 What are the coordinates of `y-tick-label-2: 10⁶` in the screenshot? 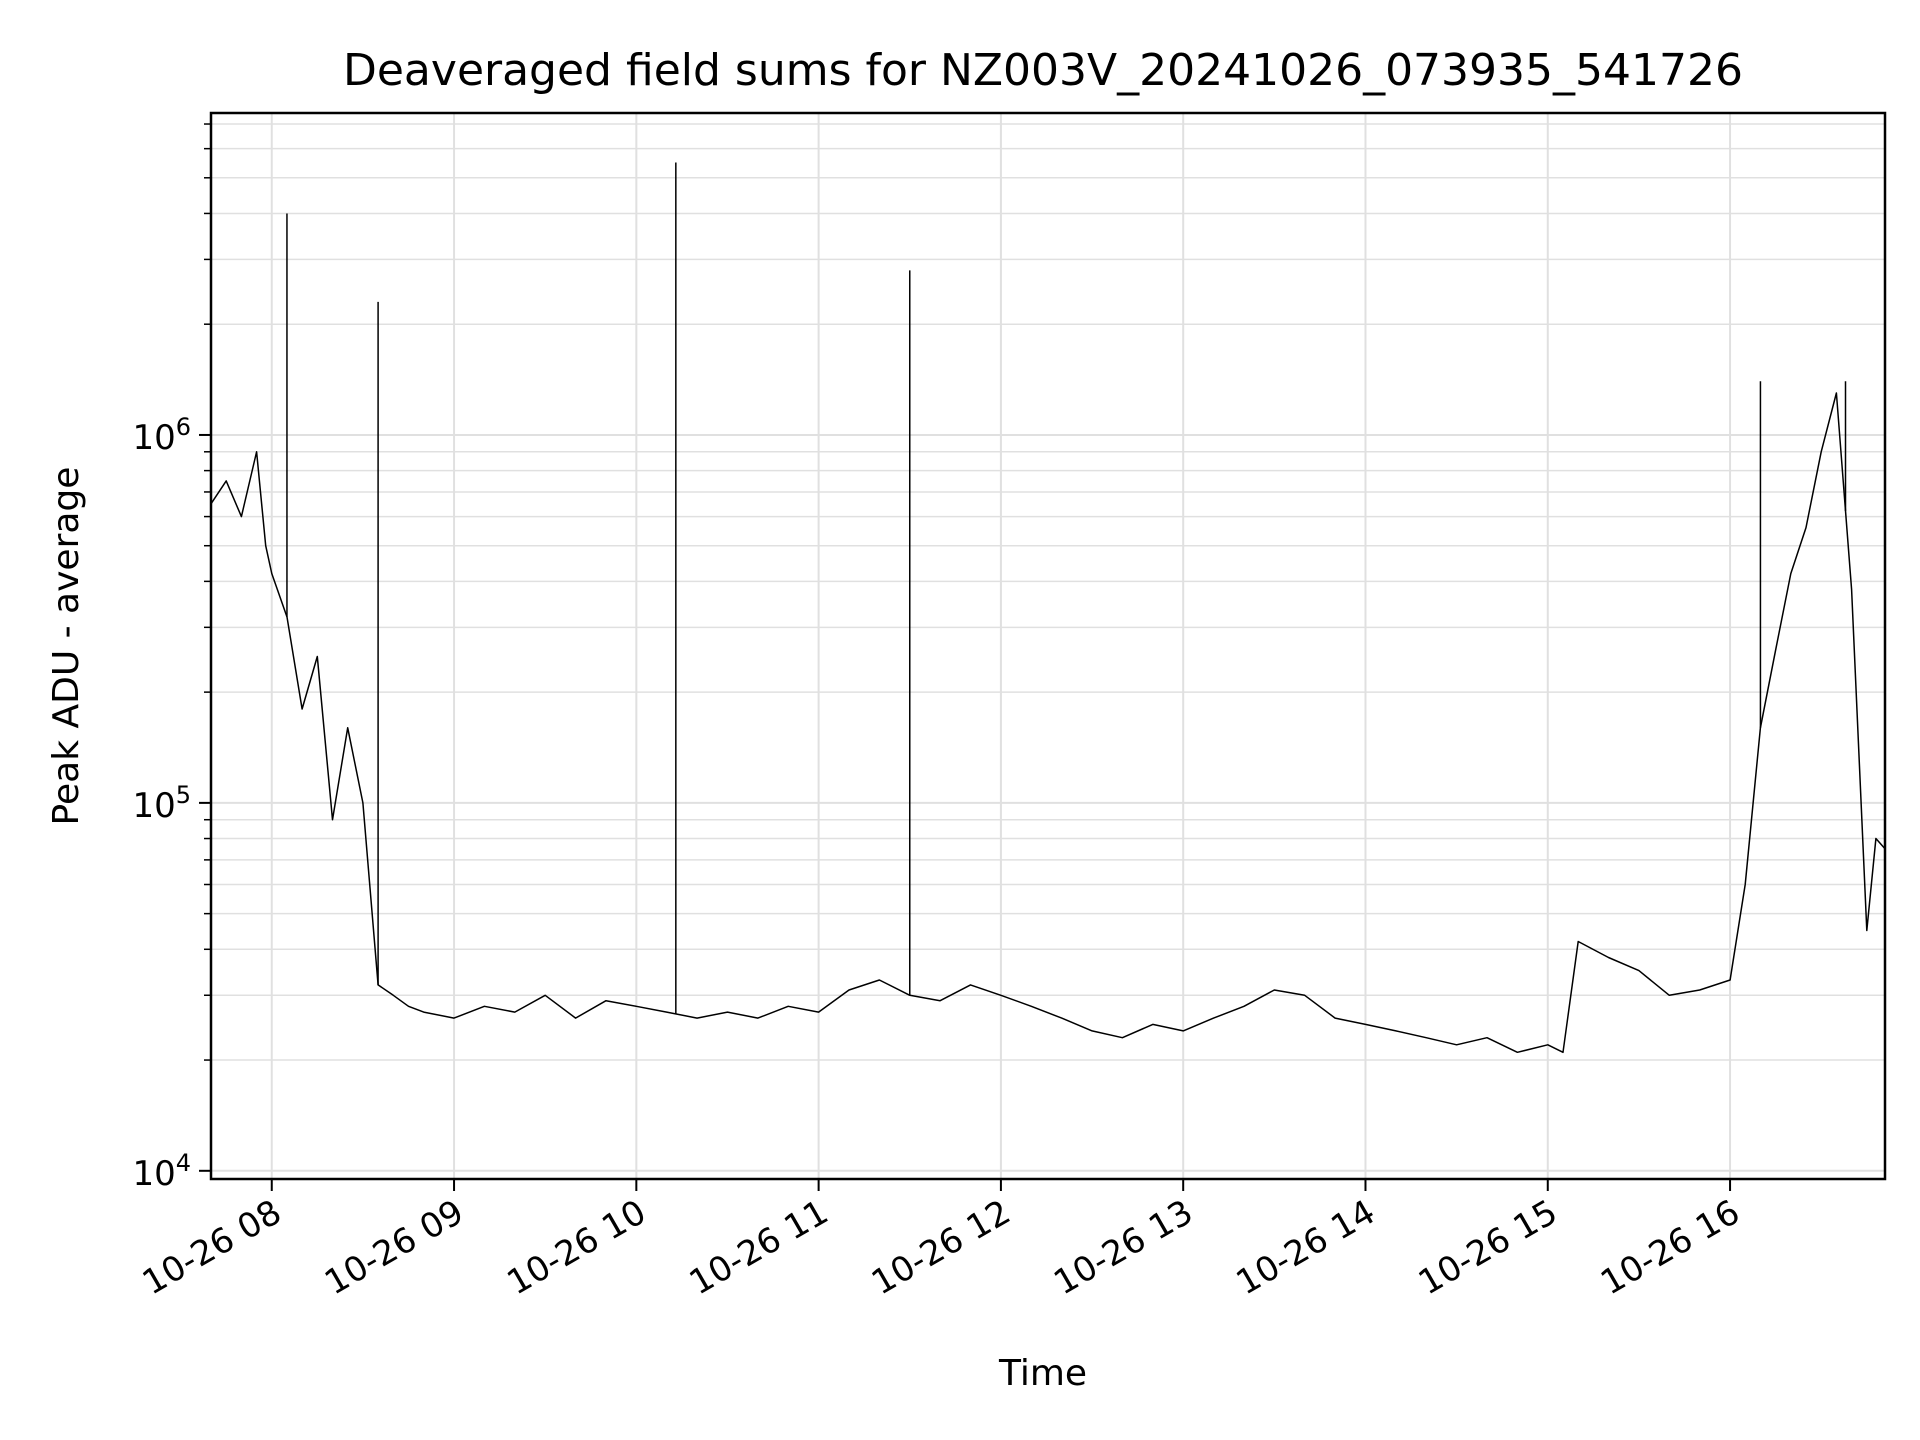 It's located at (161, 435).